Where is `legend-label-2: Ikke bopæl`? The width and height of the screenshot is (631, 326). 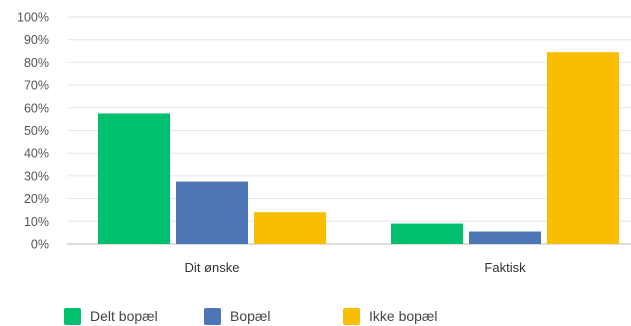
legend-label-2: Ikke bopæl is located at coordinates (403, 316).